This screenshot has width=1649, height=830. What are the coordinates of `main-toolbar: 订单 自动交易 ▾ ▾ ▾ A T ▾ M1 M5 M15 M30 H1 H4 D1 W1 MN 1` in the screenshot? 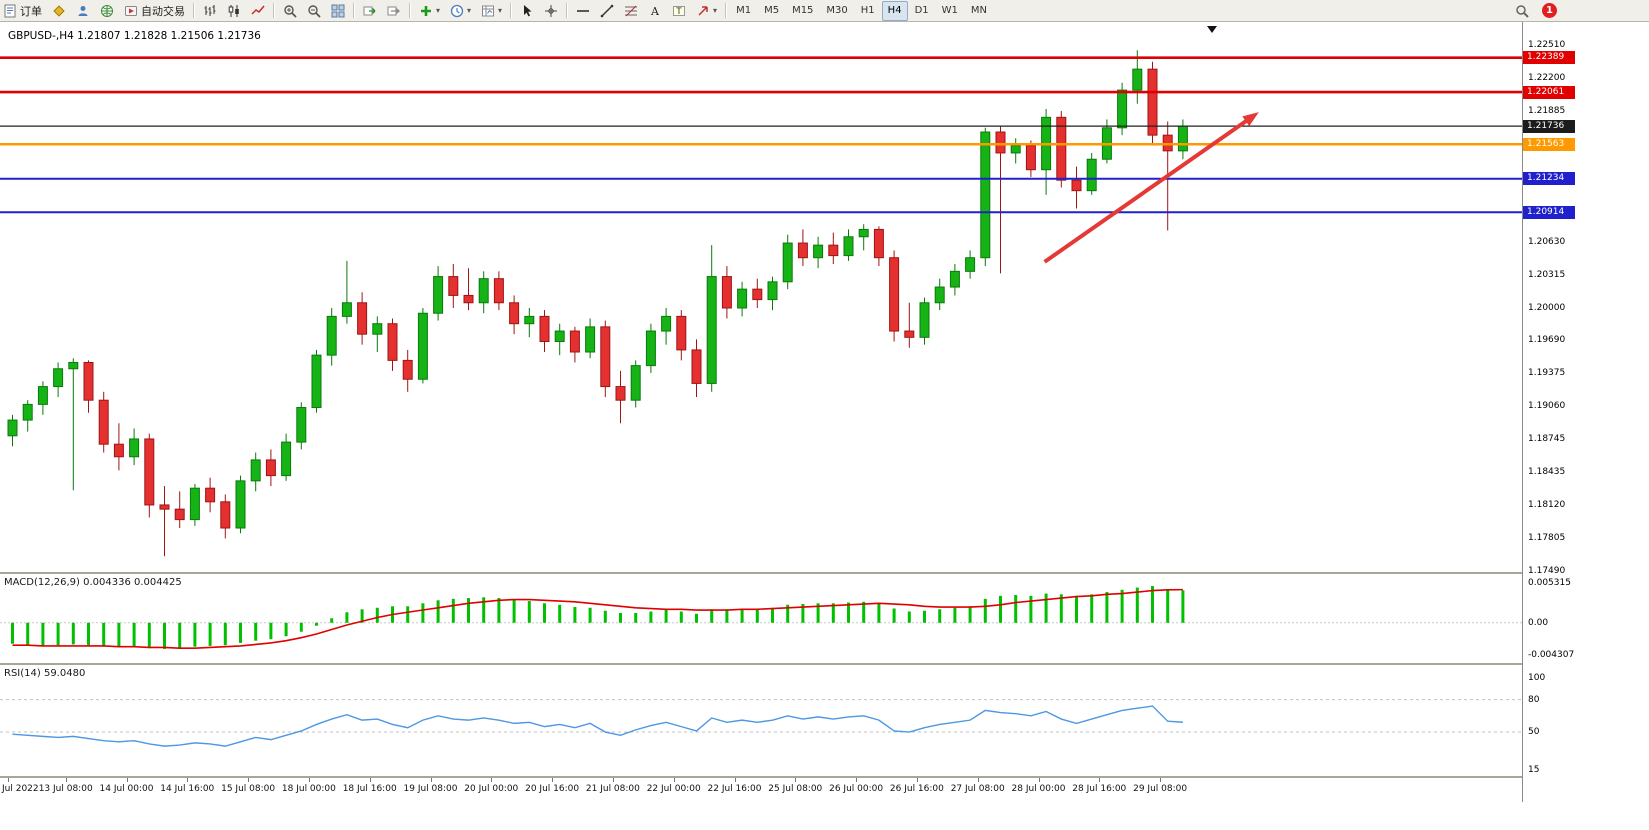 It's located at (824, 11).